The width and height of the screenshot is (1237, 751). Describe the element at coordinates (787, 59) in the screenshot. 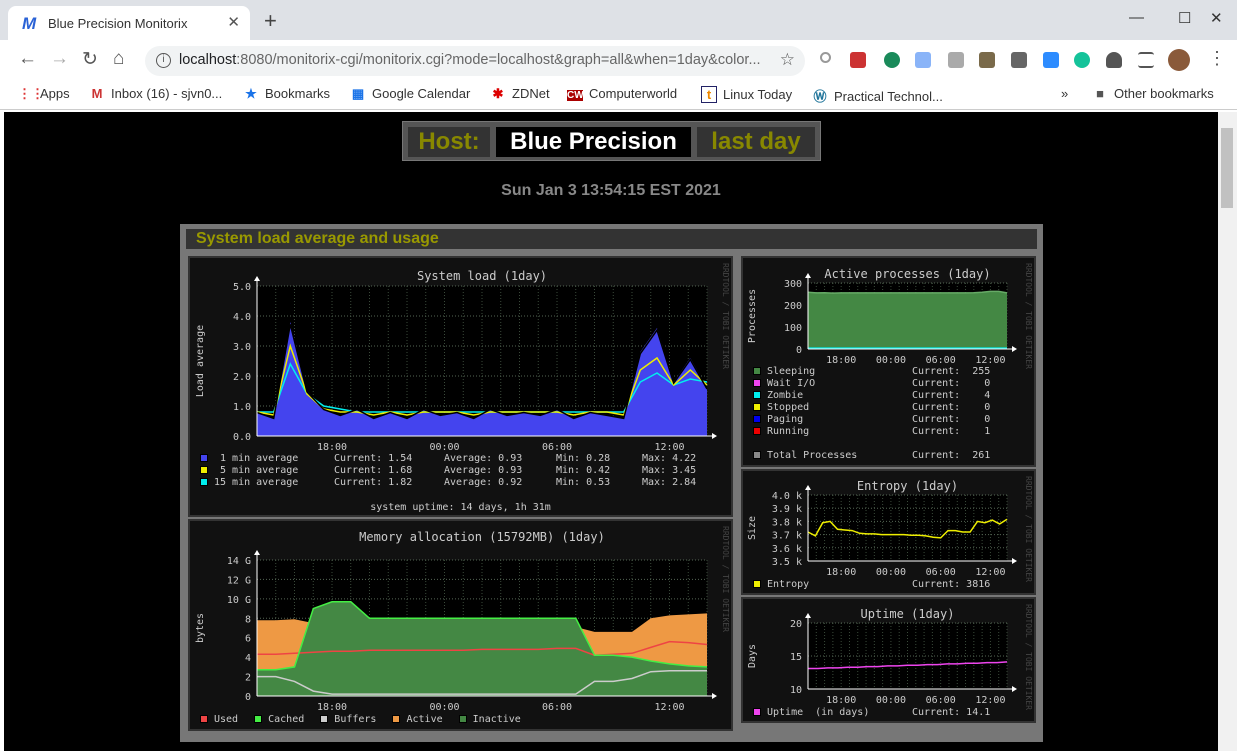

I see `bookmark-star-icon: ☆` at that location.